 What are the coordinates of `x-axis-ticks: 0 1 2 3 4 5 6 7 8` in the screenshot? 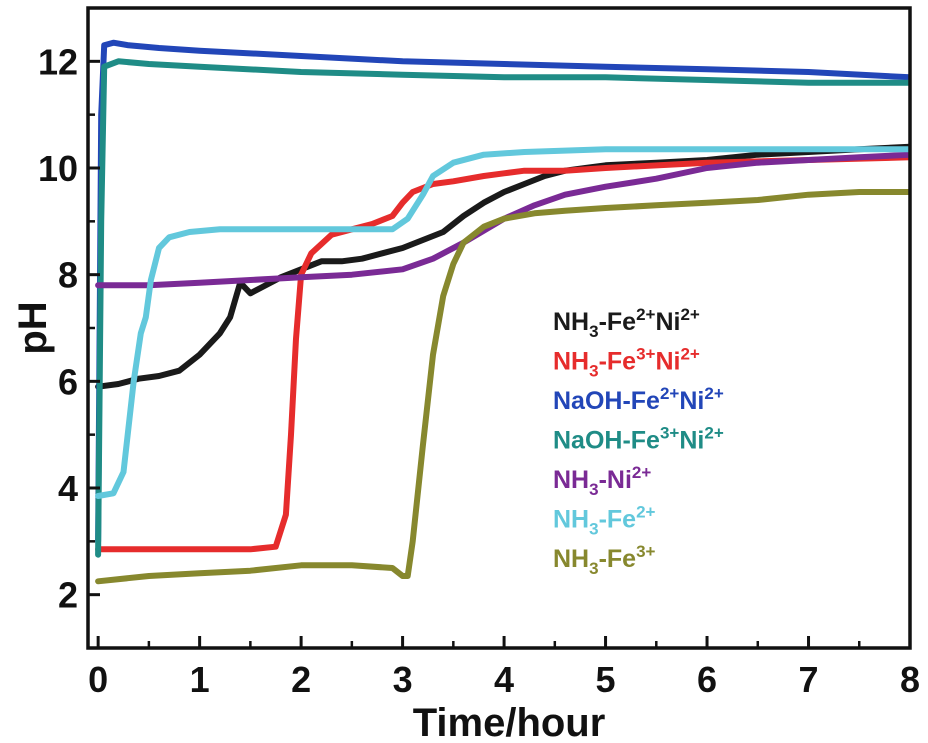 It's located at (504, 668).